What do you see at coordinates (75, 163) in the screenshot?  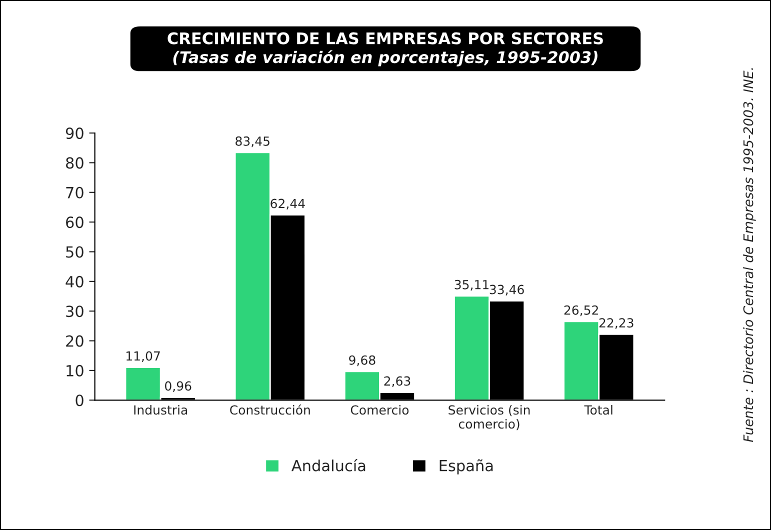 I see `y-tick-label: 80` at bounding box center [75, 163].